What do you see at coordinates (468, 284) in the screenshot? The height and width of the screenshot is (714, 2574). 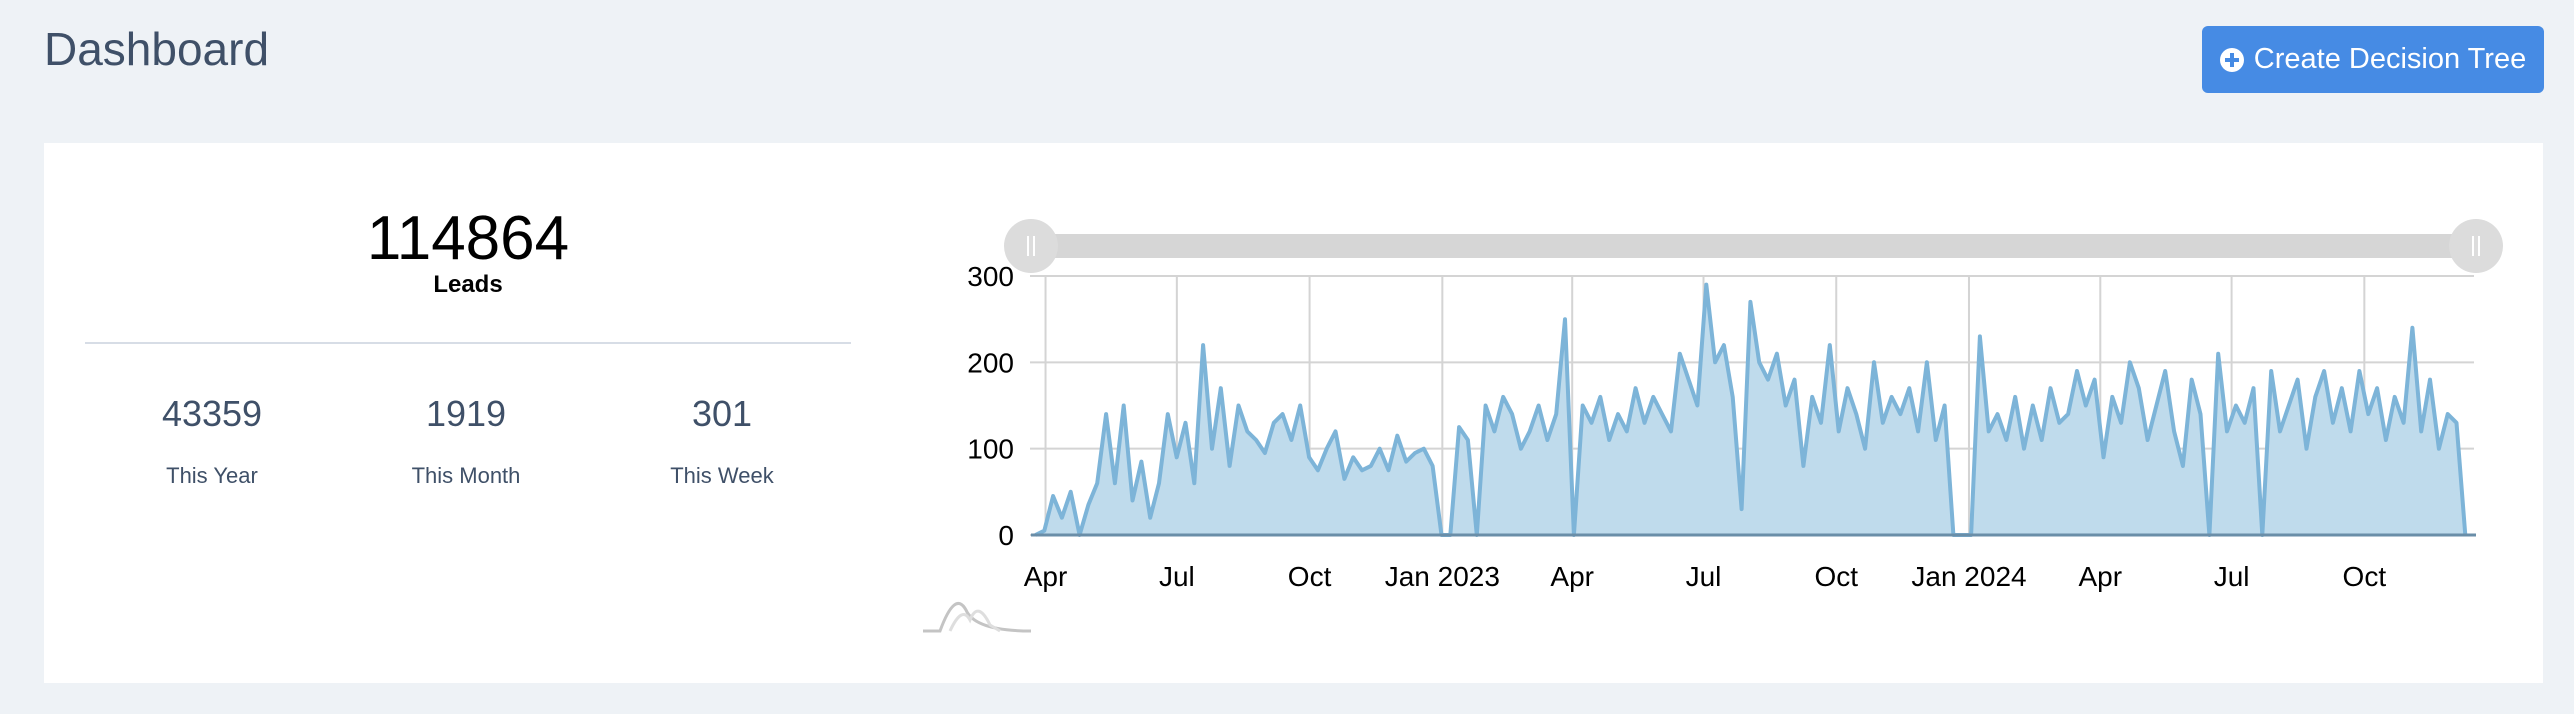 I see `total-leads-label: Leads` at bounding box center [468, 284].